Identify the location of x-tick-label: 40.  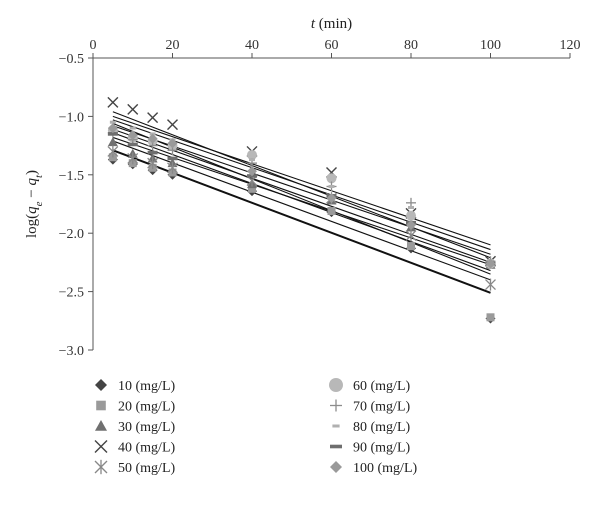
(252, 45).